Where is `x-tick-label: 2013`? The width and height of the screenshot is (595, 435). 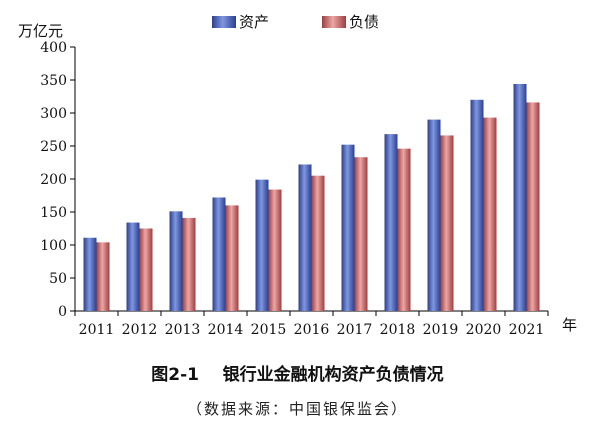 x-tick-label: 2013 is located at coordinates (183, 330).